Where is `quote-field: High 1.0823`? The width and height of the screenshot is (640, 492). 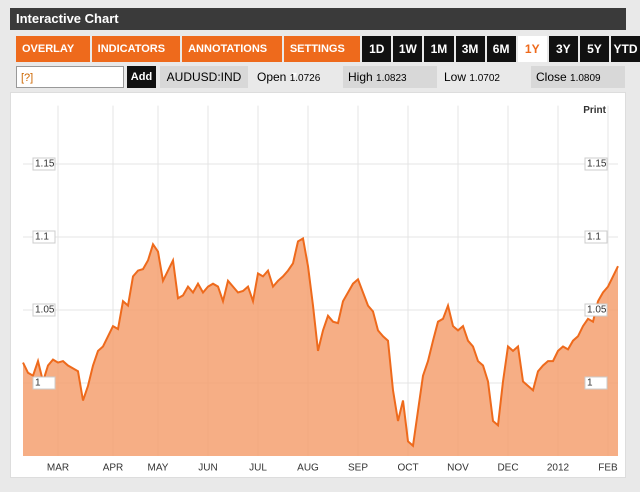
quote-field: High 1.0823 is located at coordinates (390, 77).